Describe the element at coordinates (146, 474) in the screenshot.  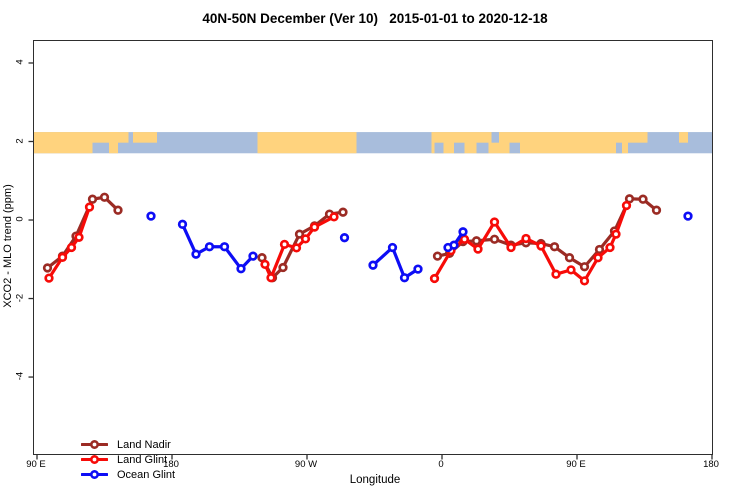
I see `legend-label: Ocean Glint` at that location.